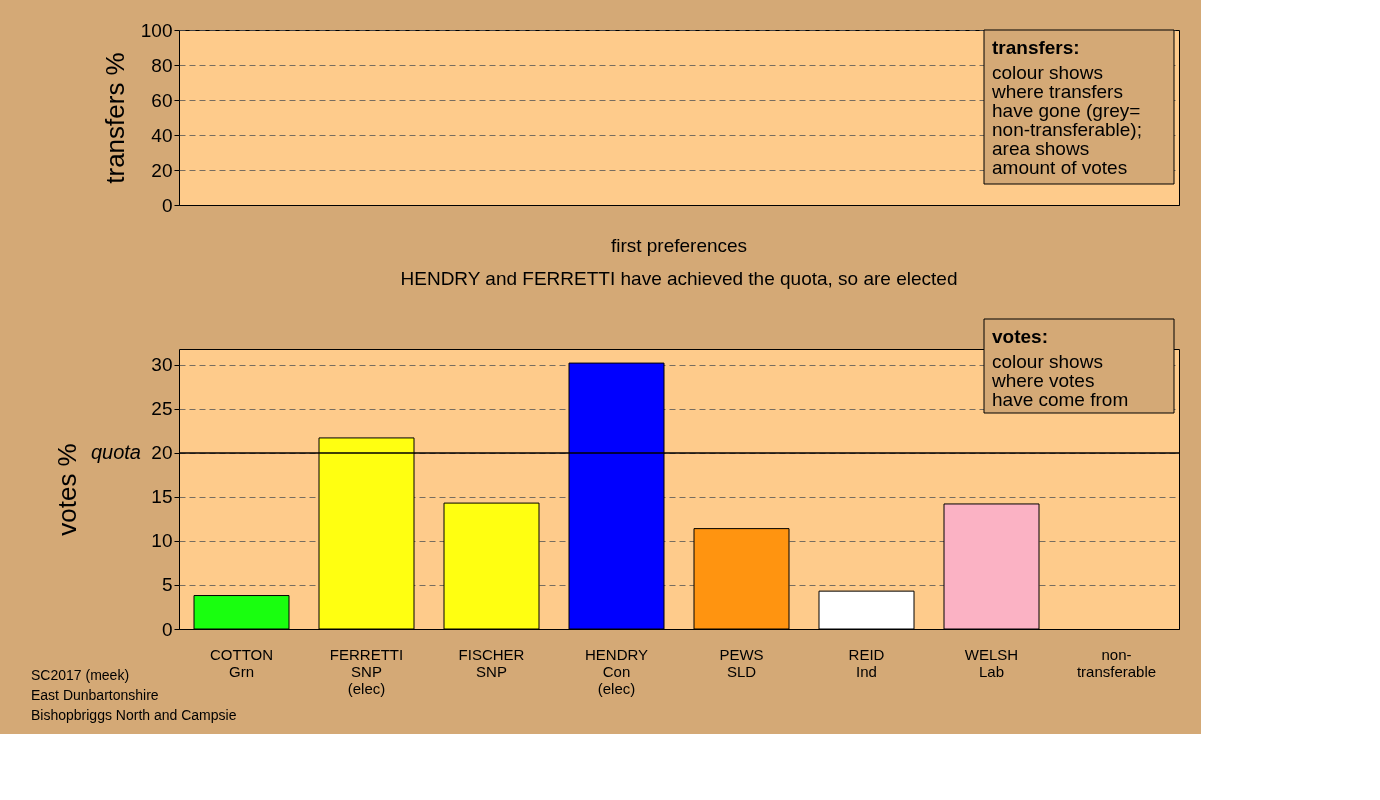 The height and width of the screenshot is (800, 1380). Describe the element at coordinates (366, 671) in the screenshot. I see `x-tick-label: FERRETTI SNP (elec)` at that location.